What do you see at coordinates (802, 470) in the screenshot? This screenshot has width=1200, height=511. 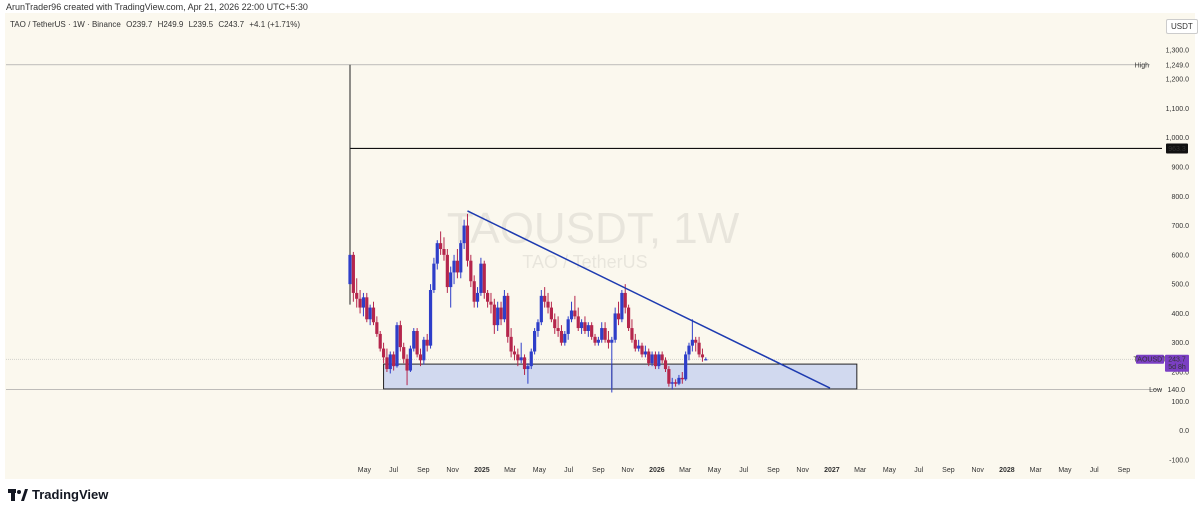 I see `x-tick-label: Nov` at bounding box center [802, 470].